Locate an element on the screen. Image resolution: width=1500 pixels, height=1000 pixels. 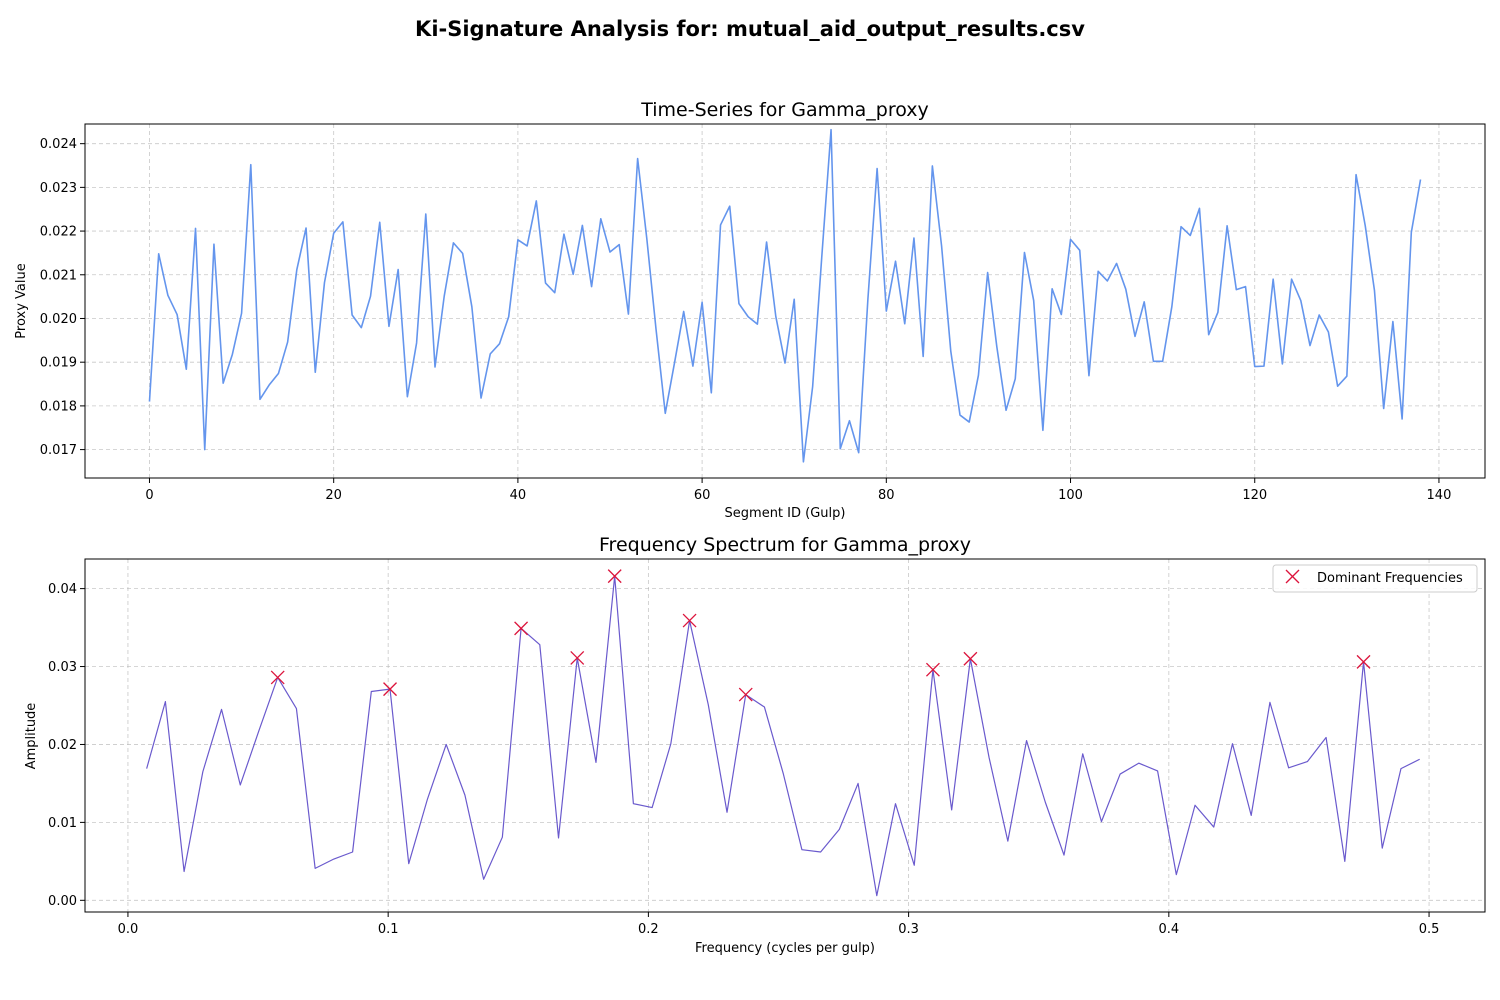
time-series-ytick-label: 0.018 is located at coordinates (58, 406).